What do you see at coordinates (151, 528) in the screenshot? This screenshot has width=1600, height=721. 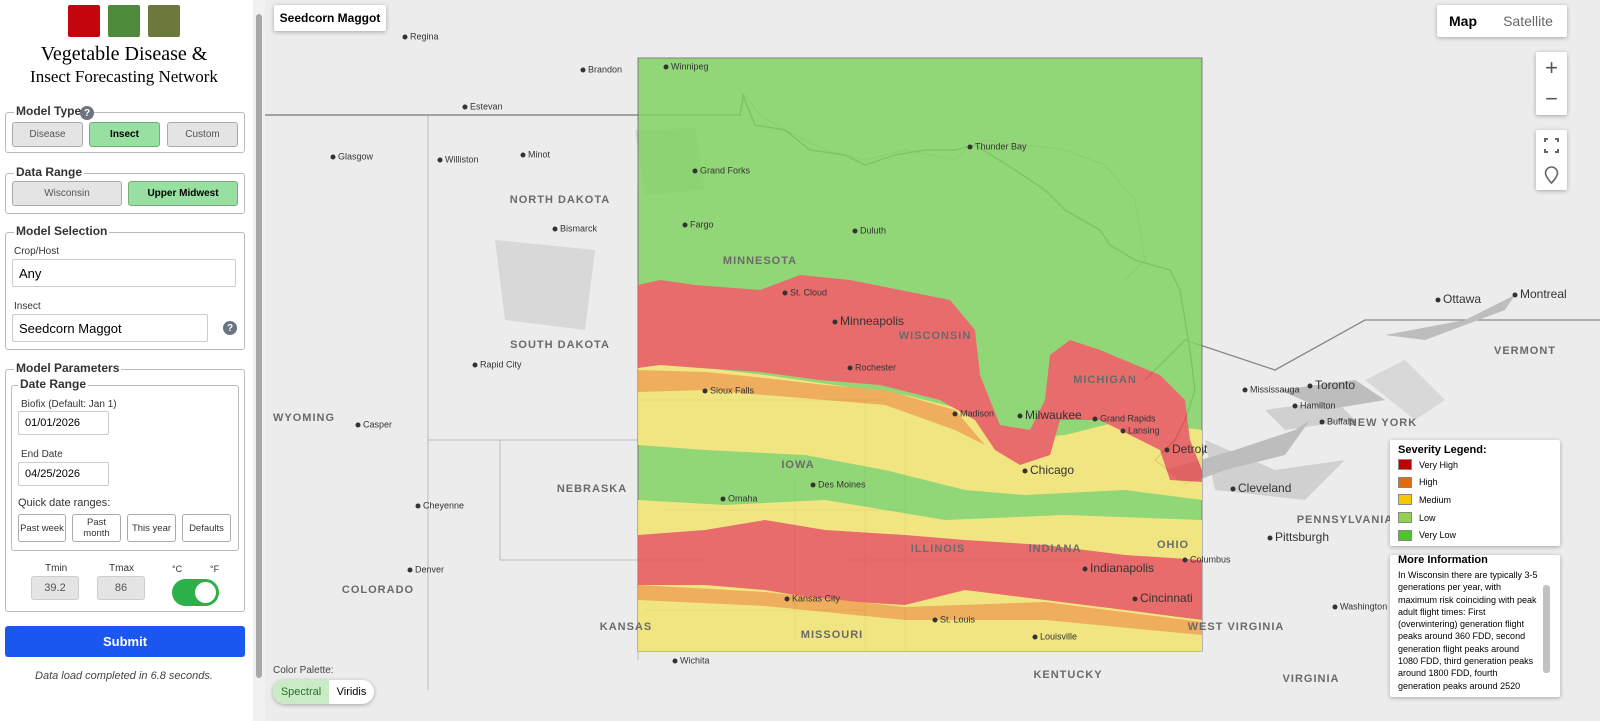 I see `quick-button: This year` at bounding box center [151, 528].